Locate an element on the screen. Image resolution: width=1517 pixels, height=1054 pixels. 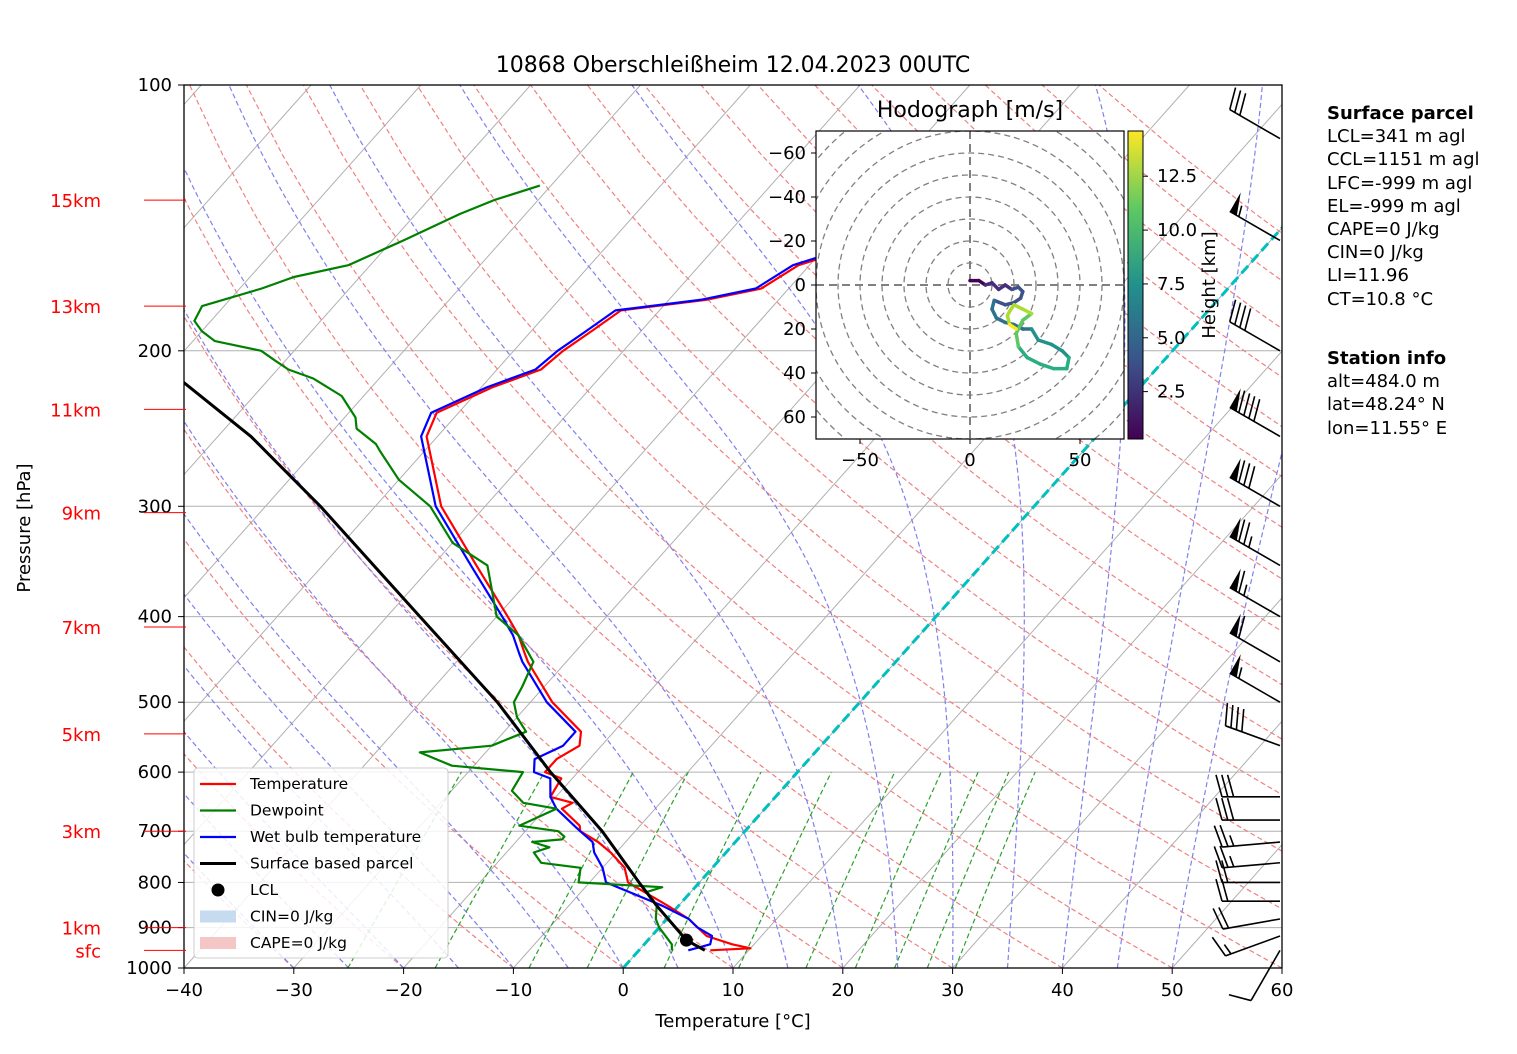
hodograph-ytick-label: 60 is located at coordinates (794, 417).